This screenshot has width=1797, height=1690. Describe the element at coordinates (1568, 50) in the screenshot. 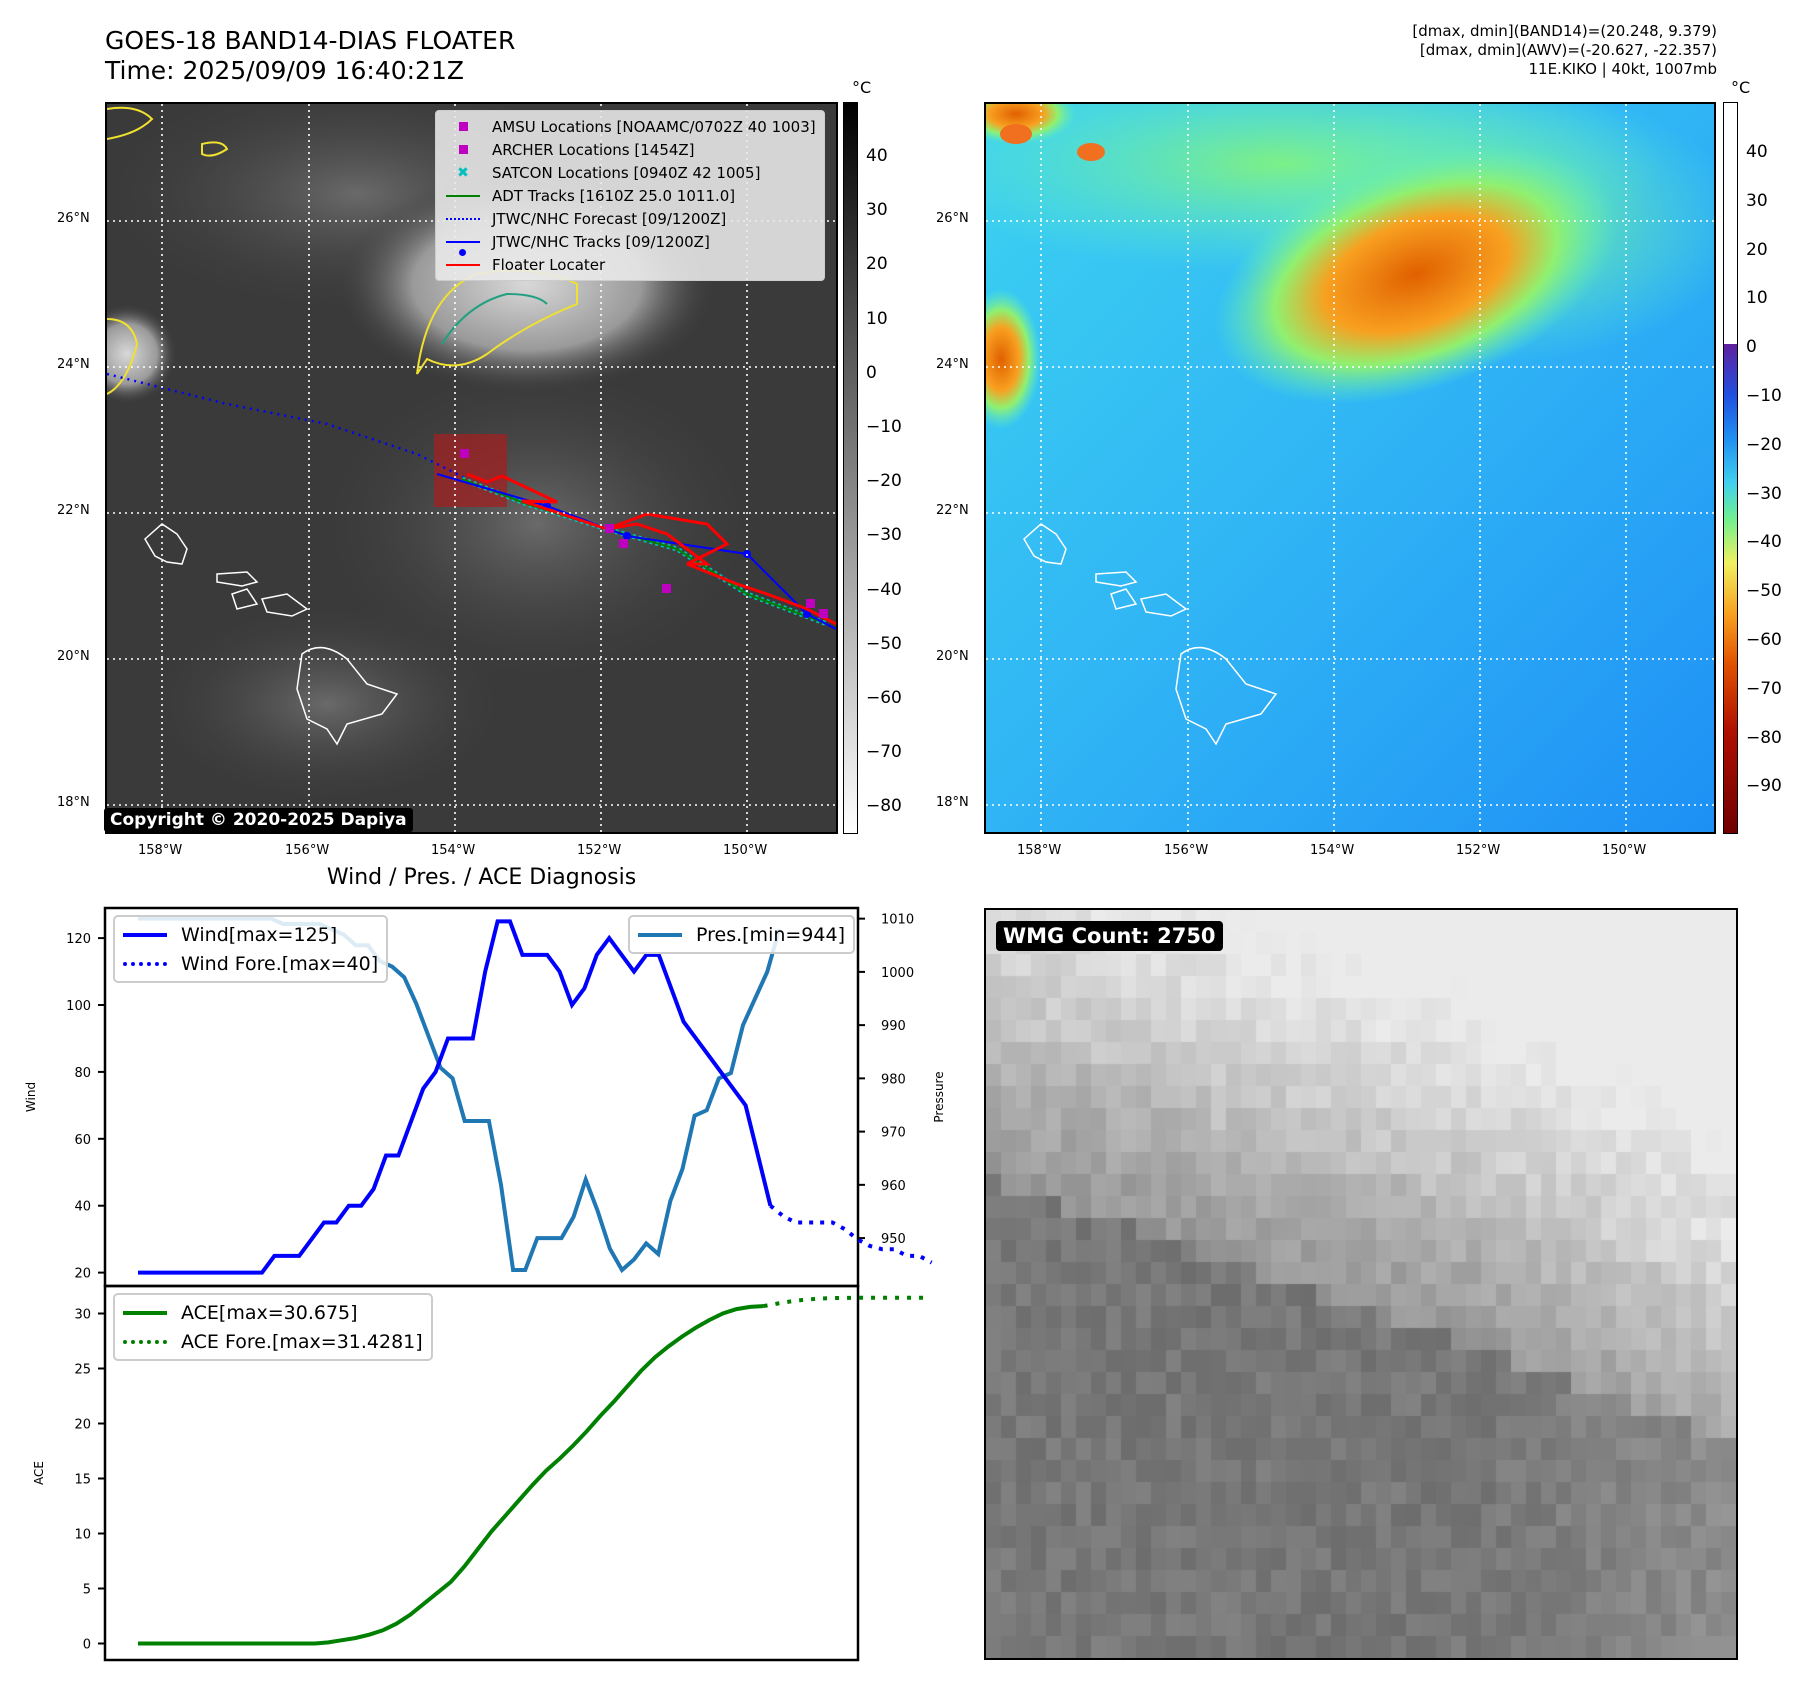

I see `info-awv: [dmax, dmin](AWV)=(-20.627, -22.357)` at that location.